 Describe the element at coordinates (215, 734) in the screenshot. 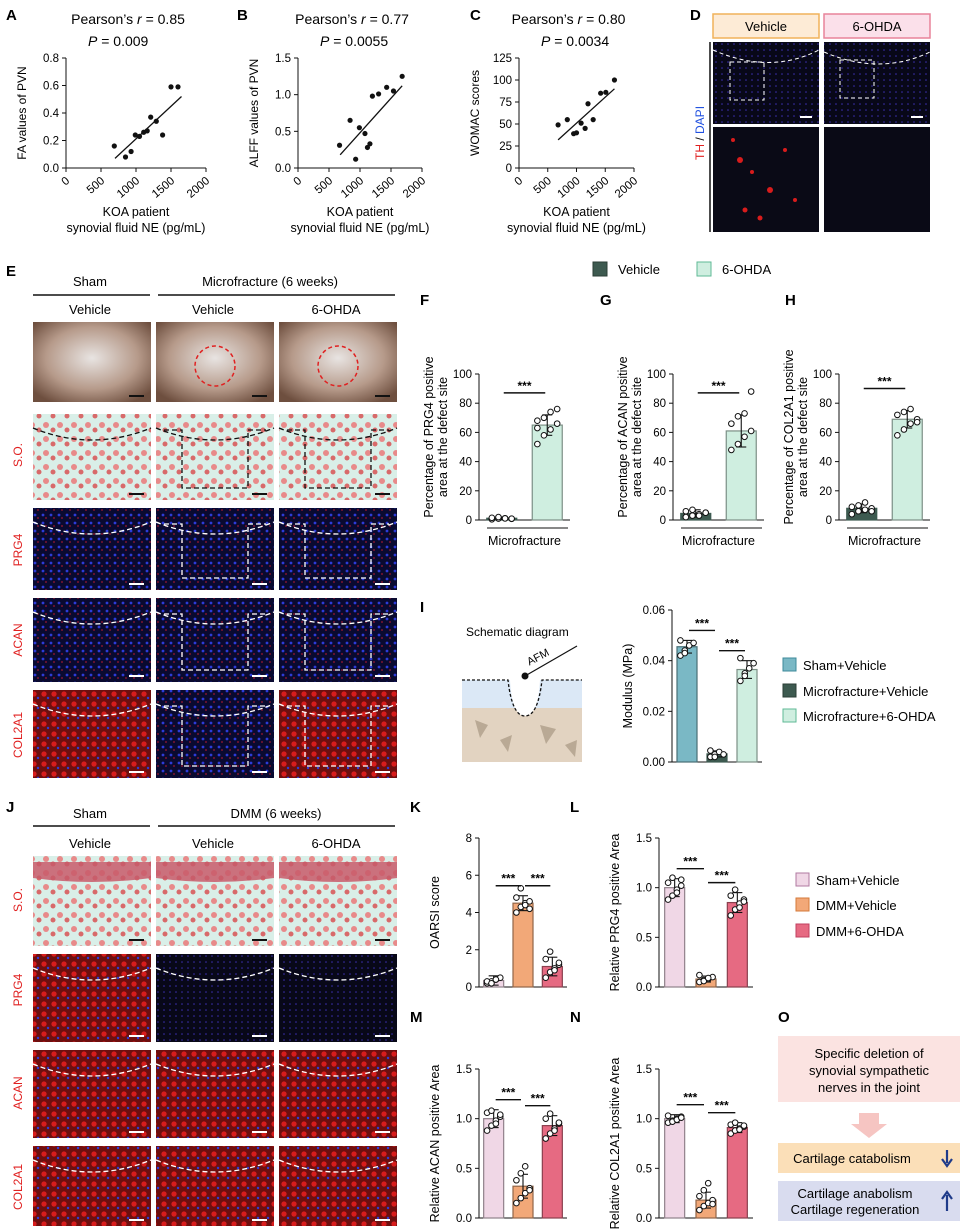

I see `e-image-r4-c1` at that location.